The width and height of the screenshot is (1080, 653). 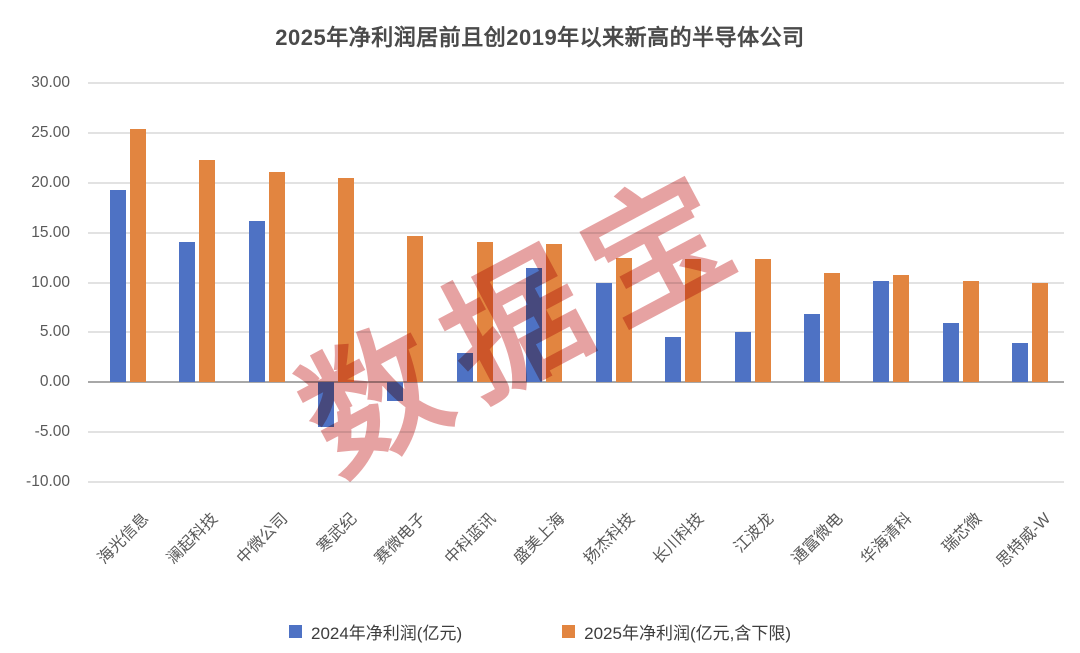 What do you see at coordinates (54, 382) in the screenshot?
I see `y-axis-tick-label: 0.00` at bounding box center [54, 382].